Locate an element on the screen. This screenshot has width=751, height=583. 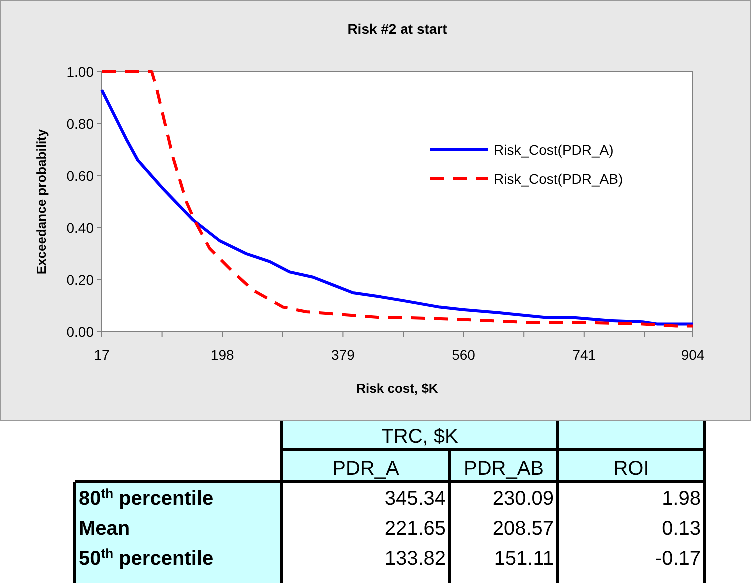
x-tick-label: 198 is located at coordinates (222, 355).